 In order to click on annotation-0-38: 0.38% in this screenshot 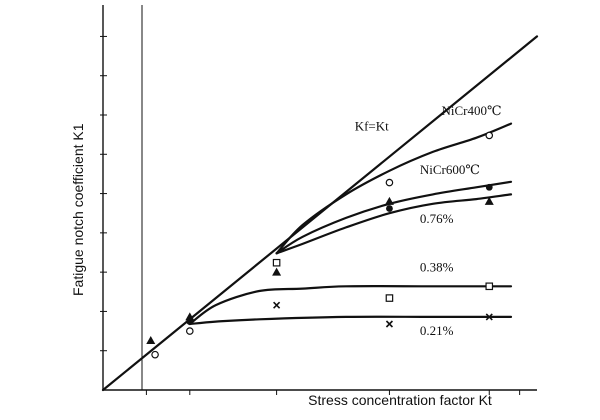, I will do `click(437, 266)`.